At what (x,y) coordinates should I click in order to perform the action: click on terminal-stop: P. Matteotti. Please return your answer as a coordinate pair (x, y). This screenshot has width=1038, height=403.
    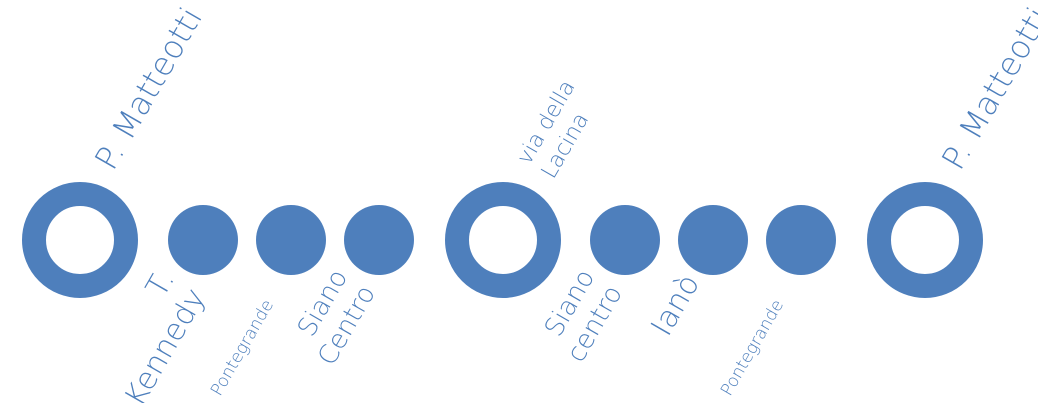
    Looking at the image, I should click on (952, 149).